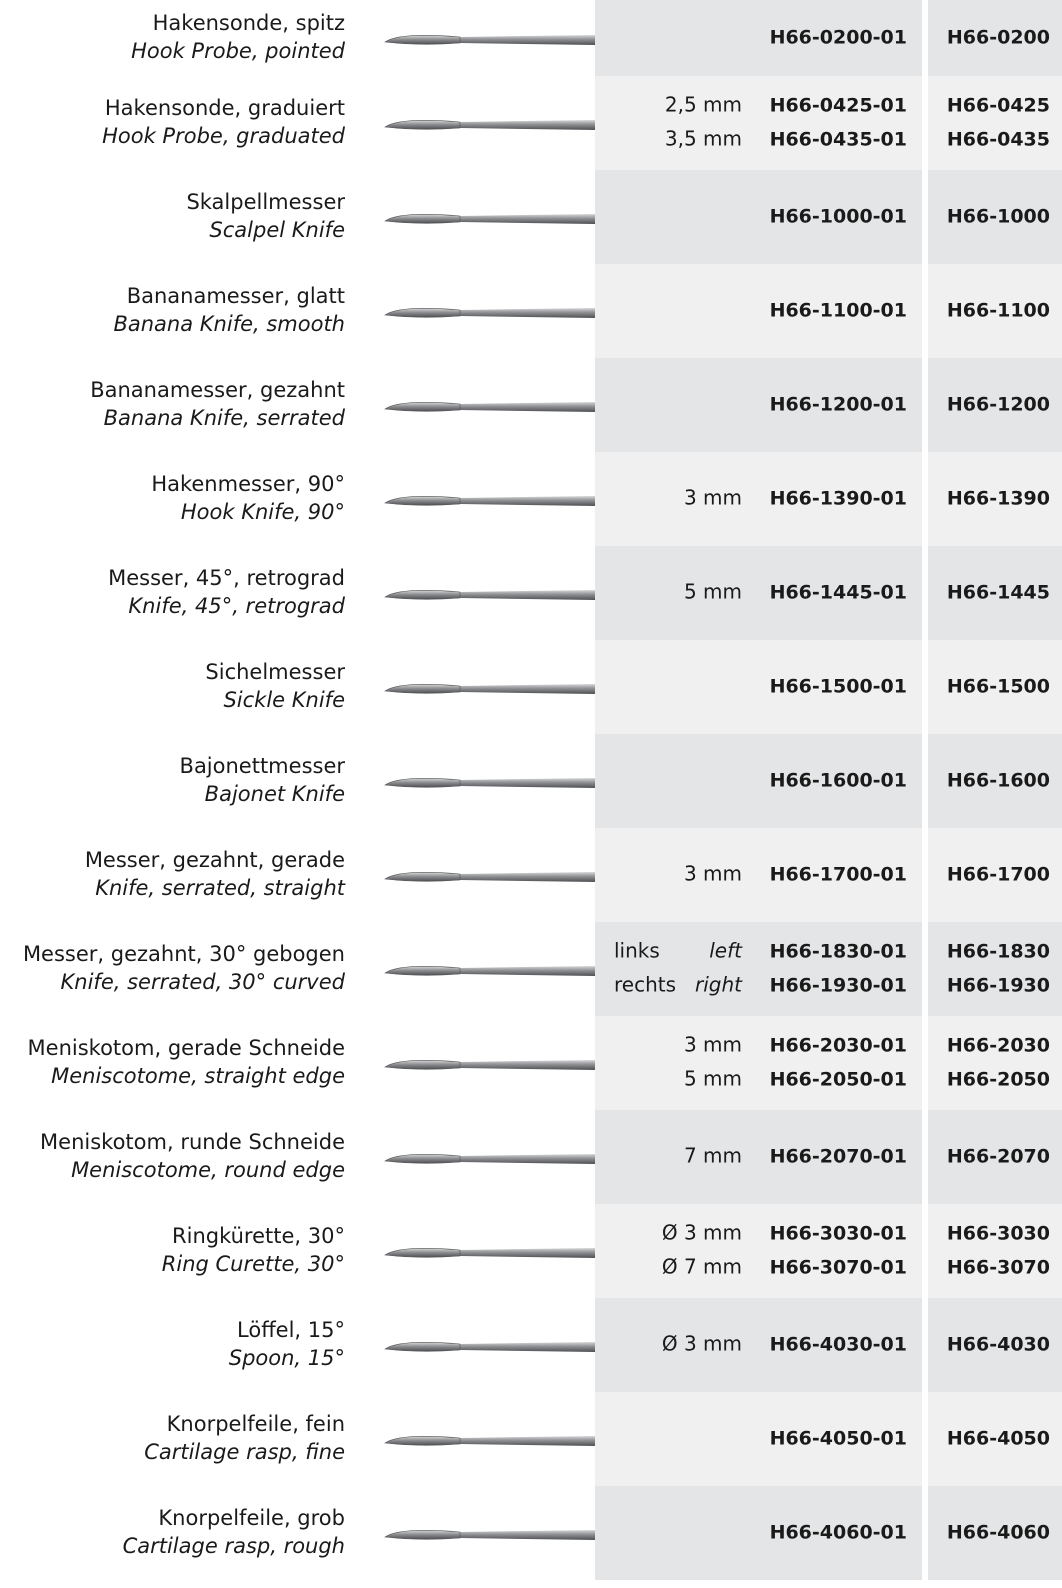  What do you see at coordinates (838, 986) in the screenshot?
I see `article-number: H66-1930-01` at bounding box center [838, 986].